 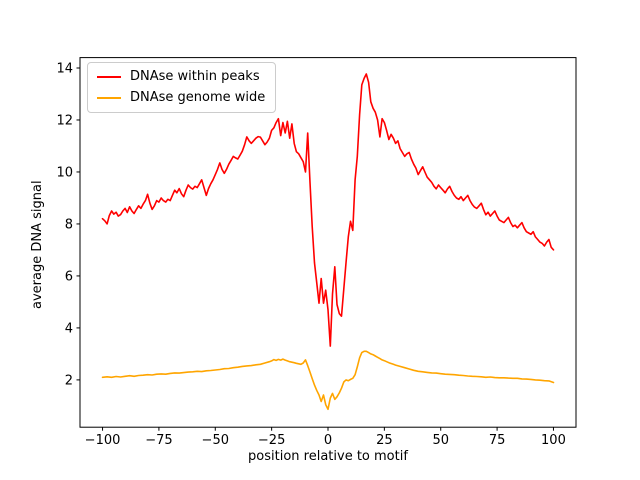 What do you see at coordinates (198, 97) in the screenshot?
I see `legend-label: DNAse genome wide` at bounding box center [198, 97].